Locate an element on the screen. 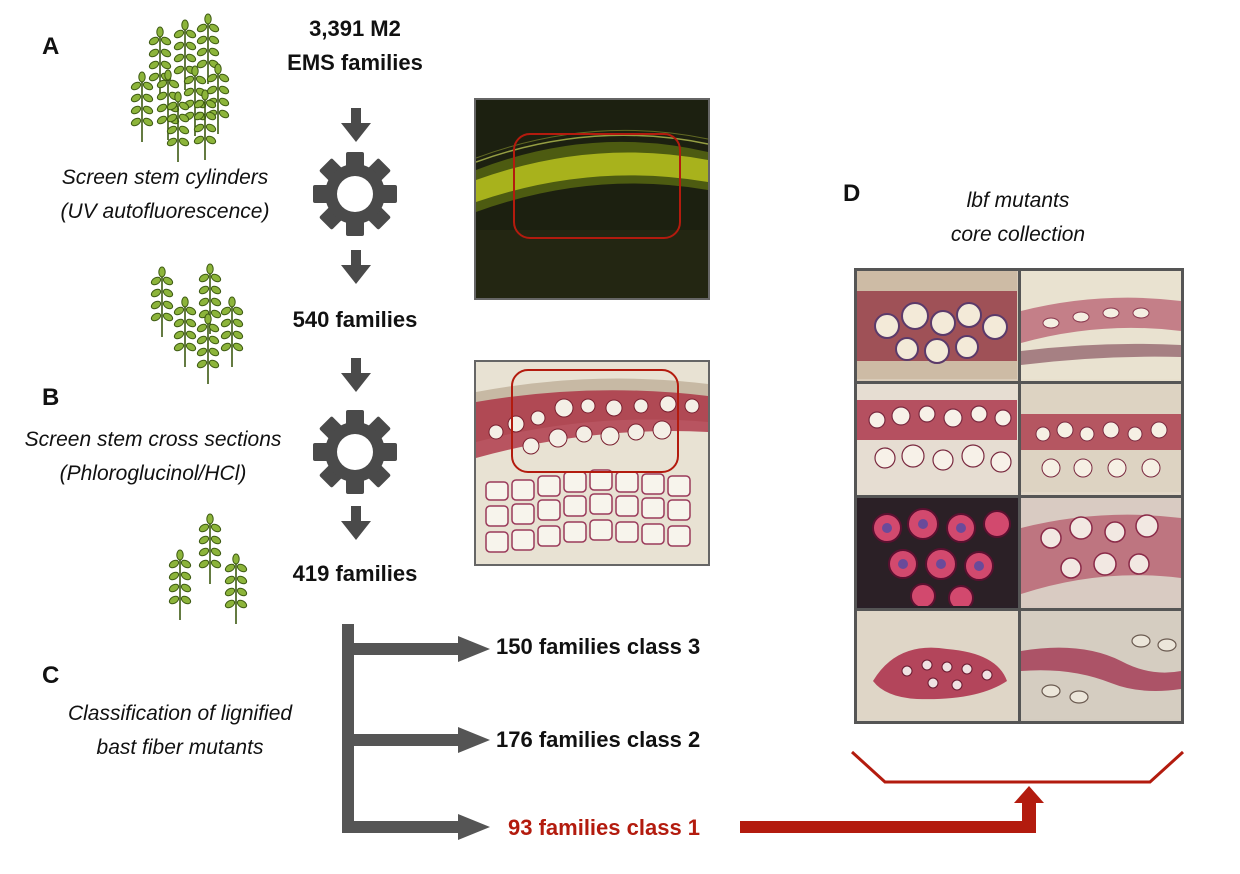 Image resolution: width=1240 pixels, height=874 pixels. start-count-line1: 3,391 M2 is located at coordinates (355, 28).